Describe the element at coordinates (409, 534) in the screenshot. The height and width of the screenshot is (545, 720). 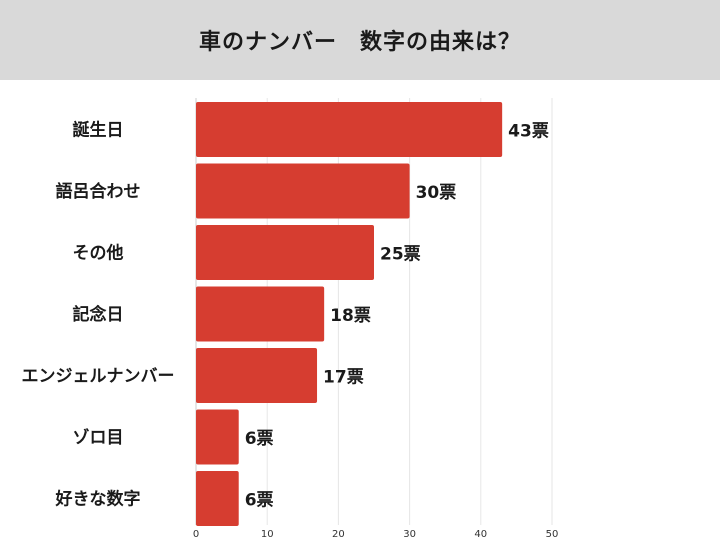
I see `x-tick-label: 30` at that location.